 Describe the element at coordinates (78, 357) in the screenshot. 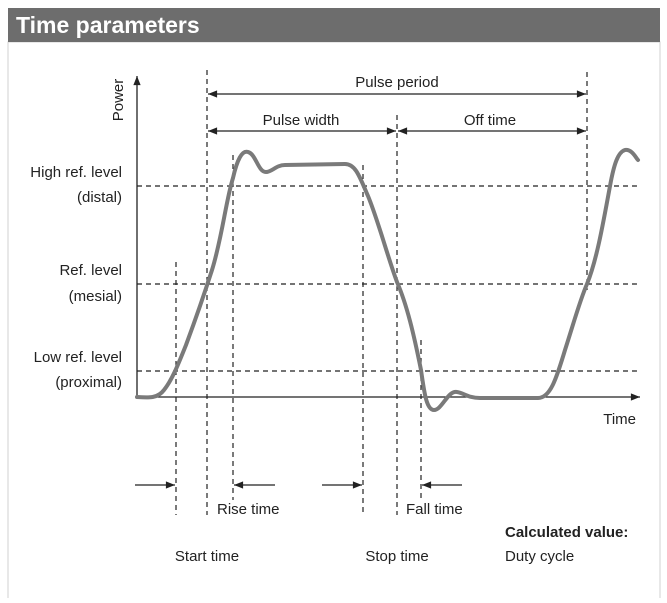

I see `level-label: Low ref. level` at that location.